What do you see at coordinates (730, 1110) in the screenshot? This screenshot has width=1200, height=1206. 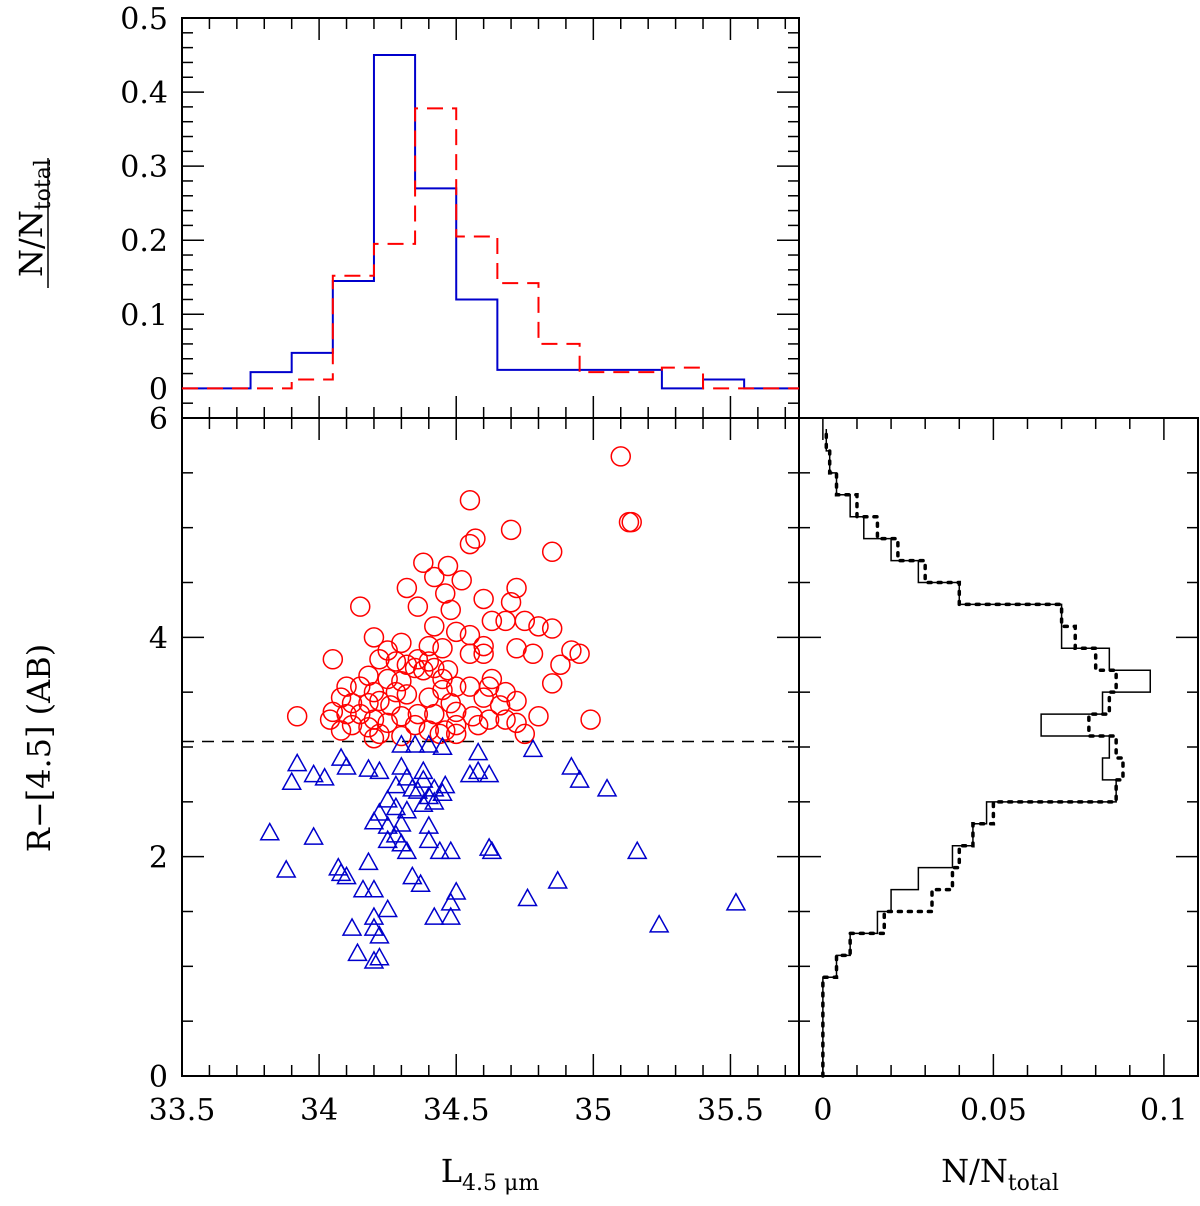 I see `scatter-xtick-label: 35.5` at bounding box center [730, 1110].